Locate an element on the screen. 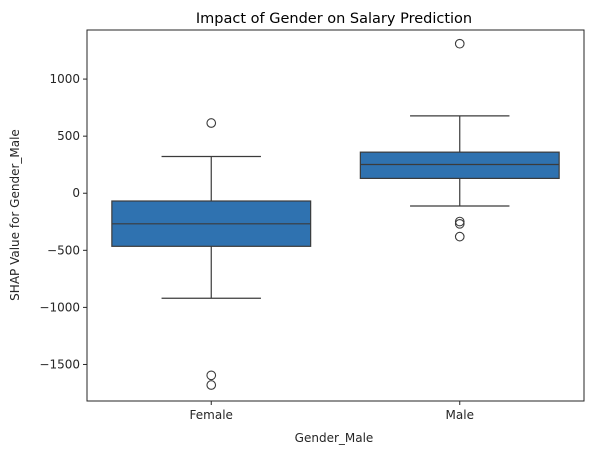 The width and height of the screenshot is (592, 455). x-axis: Female Male is located at coordinates (332, 411).